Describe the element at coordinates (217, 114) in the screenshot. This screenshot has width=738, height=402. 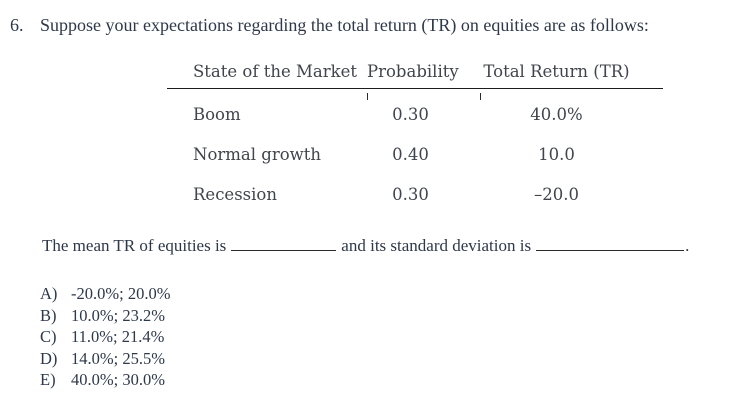
I see `cell-state: Boom` at that location.